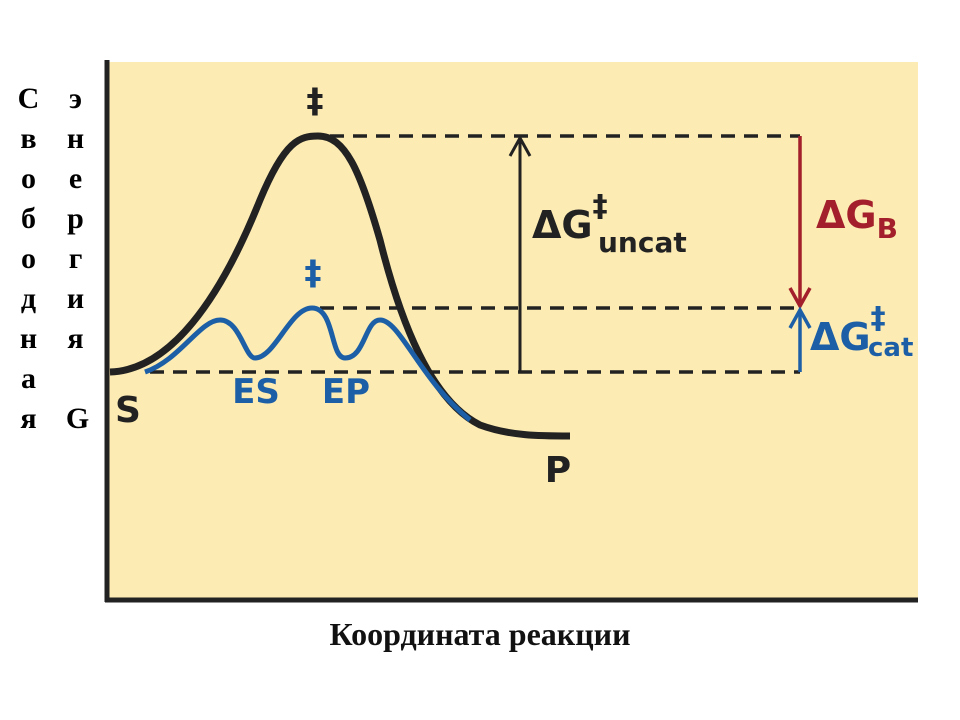 The image size is (960, 720). Describe the element at coordinates (890, 348) in the screenshot. I see `dg-sub: cat` at that location.